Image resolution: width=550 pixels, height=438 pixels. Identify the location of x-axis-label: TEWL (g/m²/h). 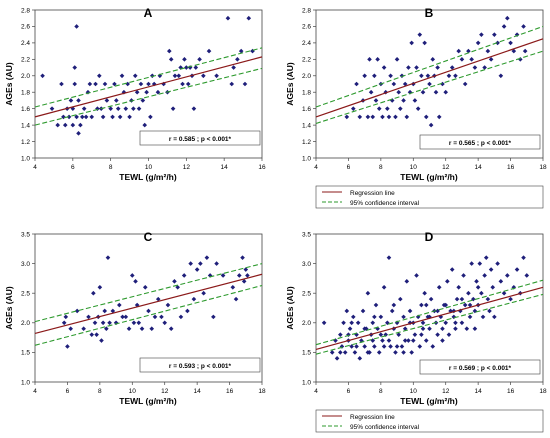
(429, 177).